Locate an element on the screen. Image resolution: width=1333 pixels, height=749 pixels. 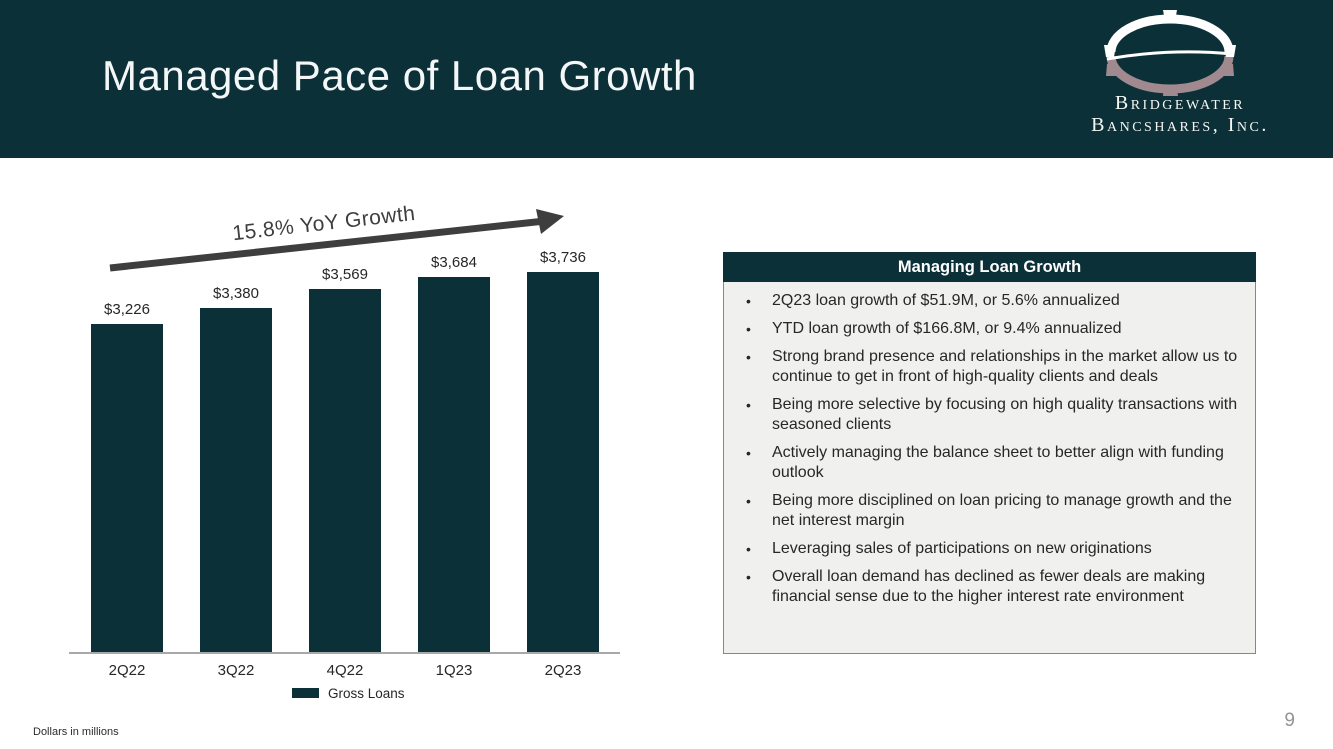
chart-legend: Gross Loans is located at coordinates (348, 693).